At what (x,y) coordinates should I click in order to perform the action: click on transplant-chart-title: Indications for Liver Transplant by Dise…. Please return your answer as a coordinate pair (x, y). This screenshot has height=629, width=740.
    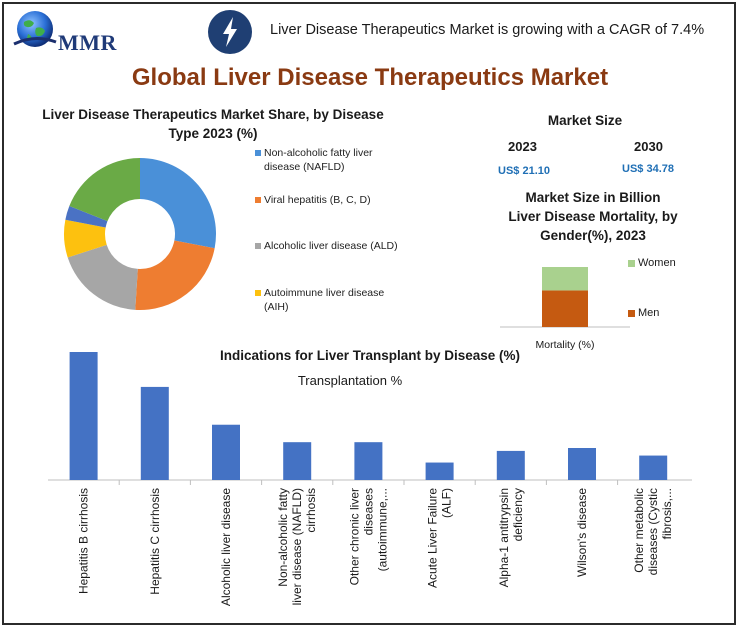
    Looking at the image, I should click on (370, 355).